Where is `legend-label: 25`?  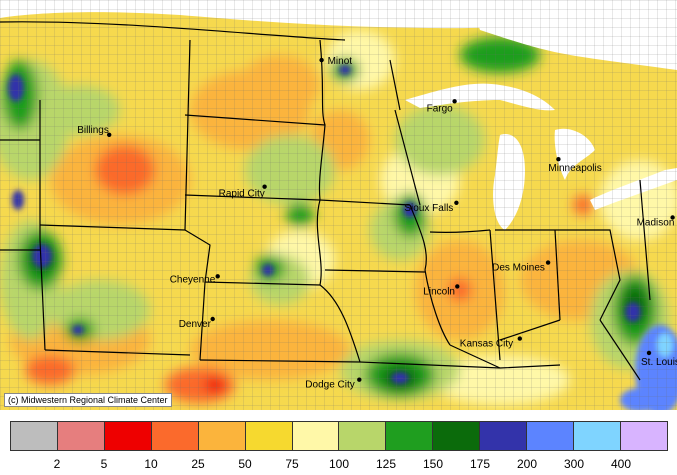 legend-label: 25 is located at coordinates (198, 464).